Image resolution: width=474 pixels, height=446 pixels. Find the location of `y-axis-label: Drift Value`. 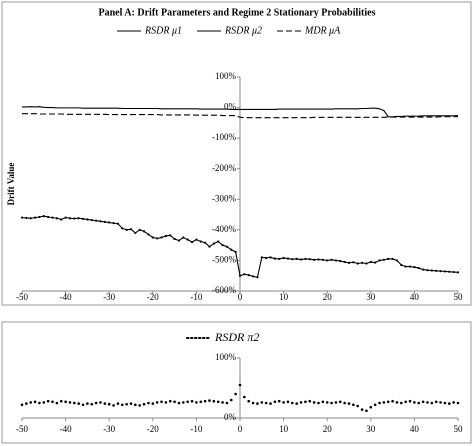

y-axis-label: Drift Value is located at coordinates (11, 184).